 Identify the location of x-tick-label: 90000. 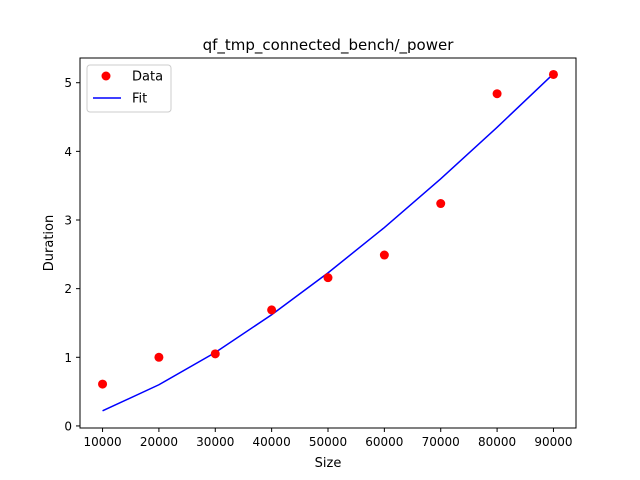
(553, 442).